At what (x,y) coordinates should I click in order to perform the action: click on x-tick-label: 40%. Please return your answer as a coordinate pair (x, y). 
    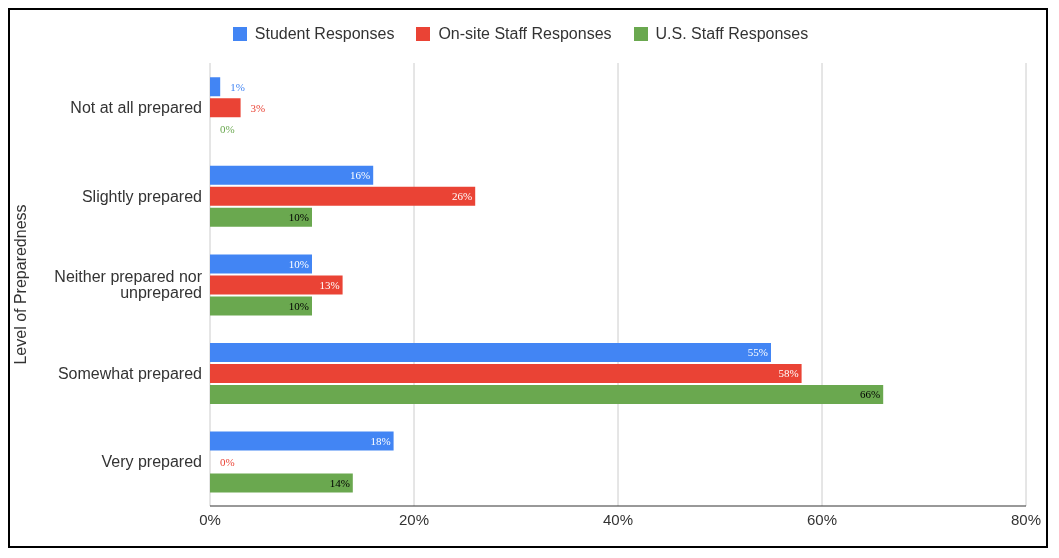
    Looking at the image, I should click on (618, 519).